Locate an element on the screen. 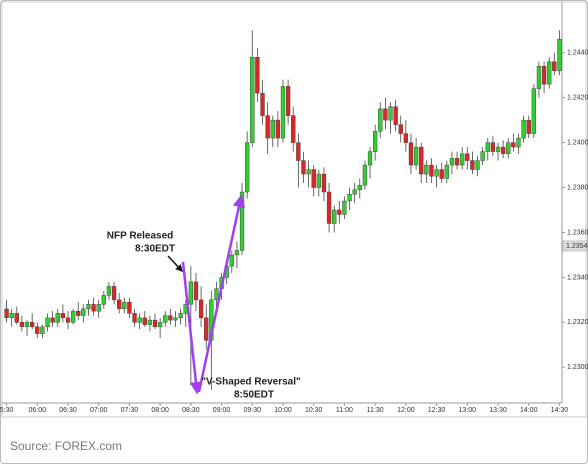  x-tick-label: 10:00 is located at coordinates (283, 410).